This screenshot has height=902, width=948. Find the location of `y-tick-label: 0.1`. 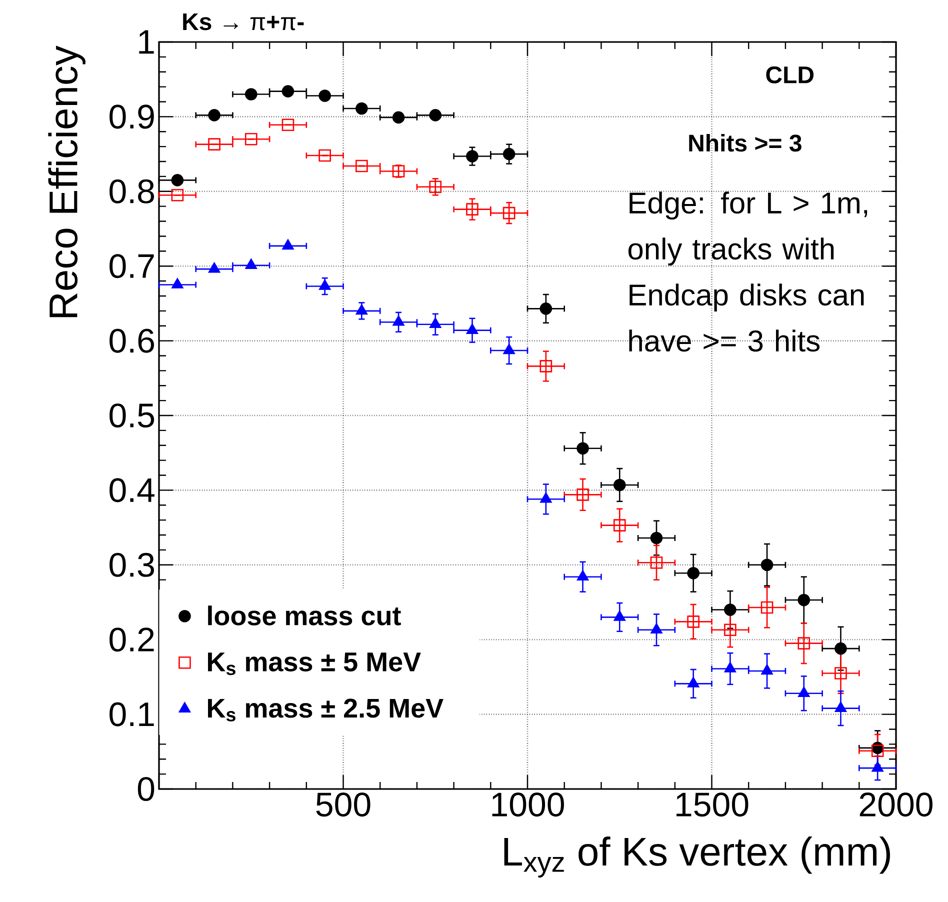

y-tick-label: 0.1 is located at coordinates (132, 714).